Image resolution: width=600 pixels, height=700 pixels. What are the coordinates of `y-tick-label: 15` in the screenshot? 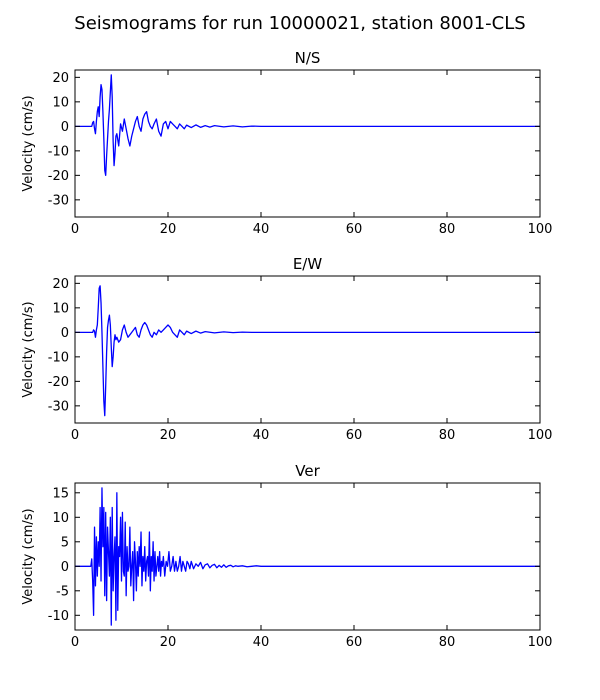 It's located at (60, 493).